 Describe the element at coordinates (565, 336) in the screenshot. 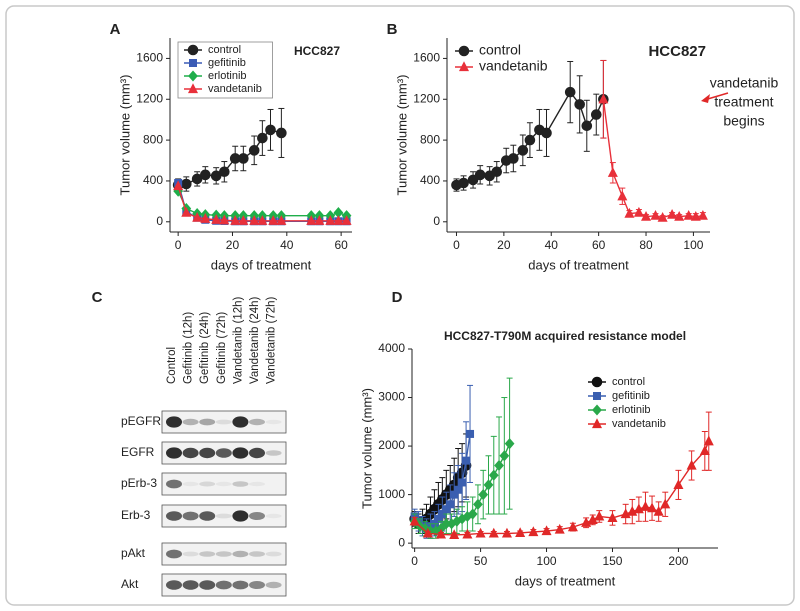

I see `chart-title: HCC827-T790M acquired resistance model` at that location.